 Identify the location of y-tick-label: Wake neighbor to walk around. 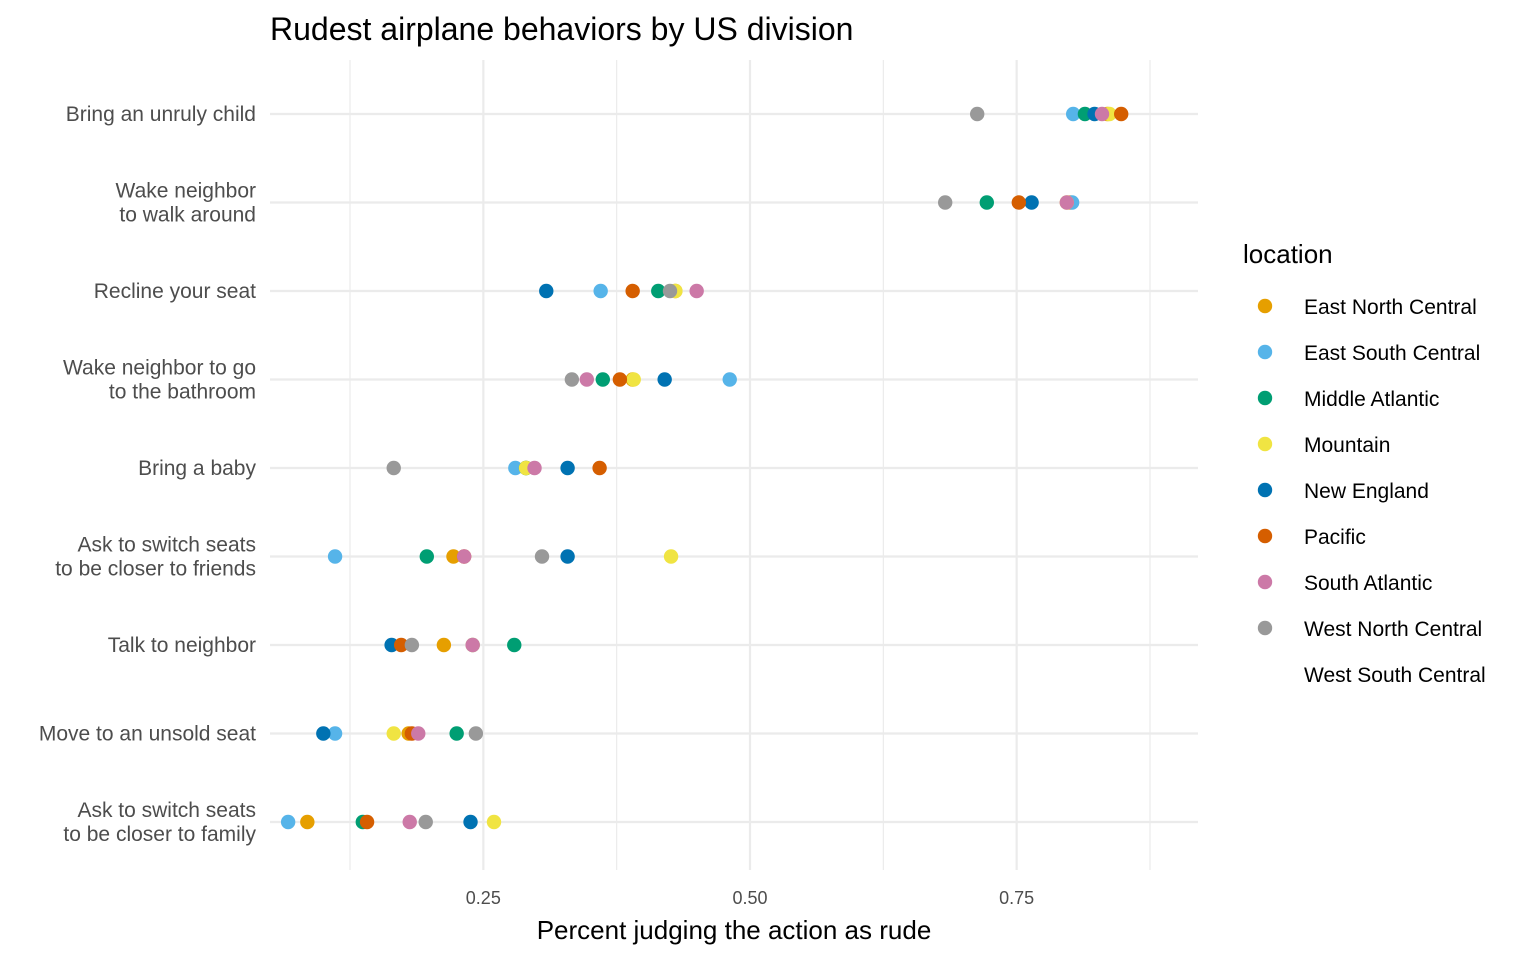
(186, 203).